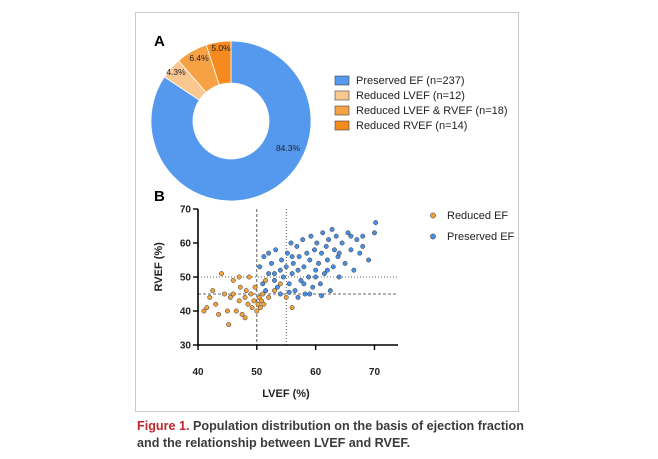 The height and width of the screenshot is (459, 658). What do you see at coordinates (477, 216) in the screenshot?
I see `scatter-legend-label: Reduced EF` at bounding box center [477, 216].